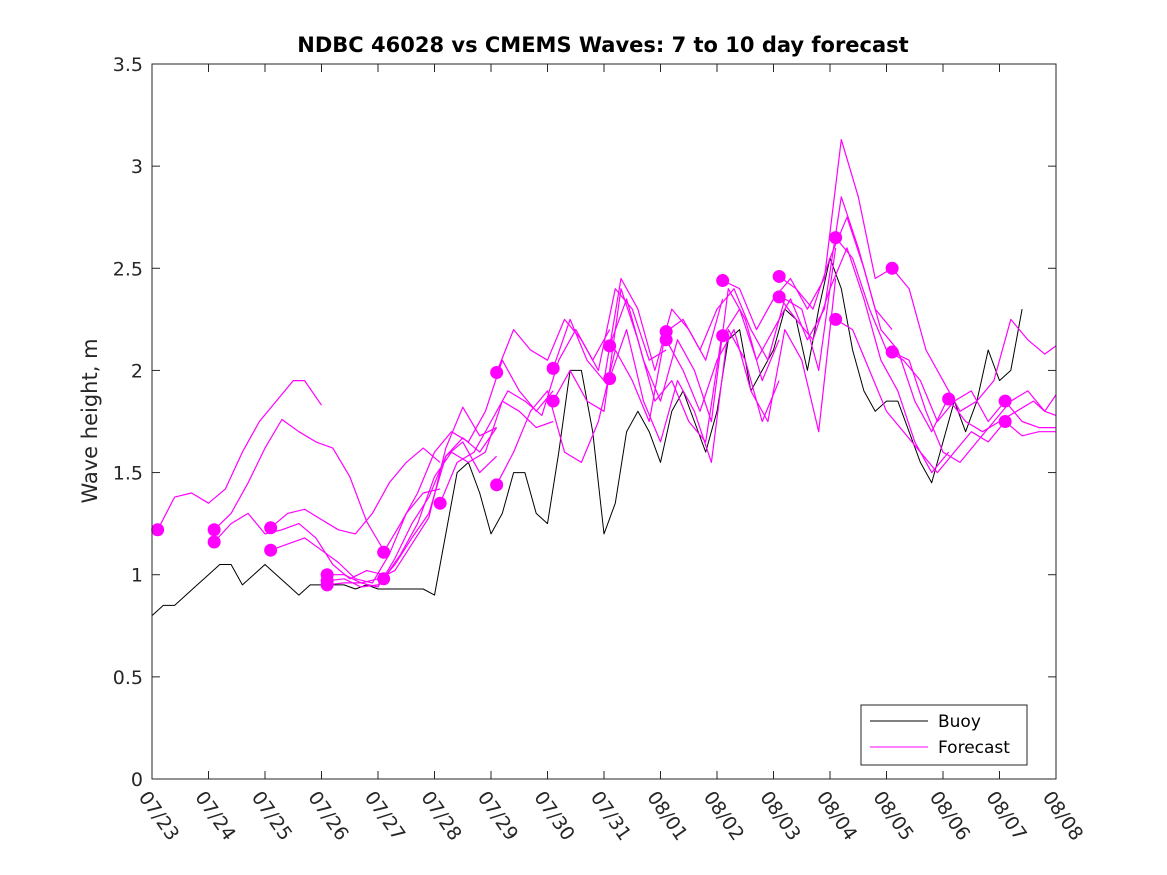  Describe the element at coordinates (974, 748) in the screenshot. I see `legend-forecast-label: Forecast` at that location.